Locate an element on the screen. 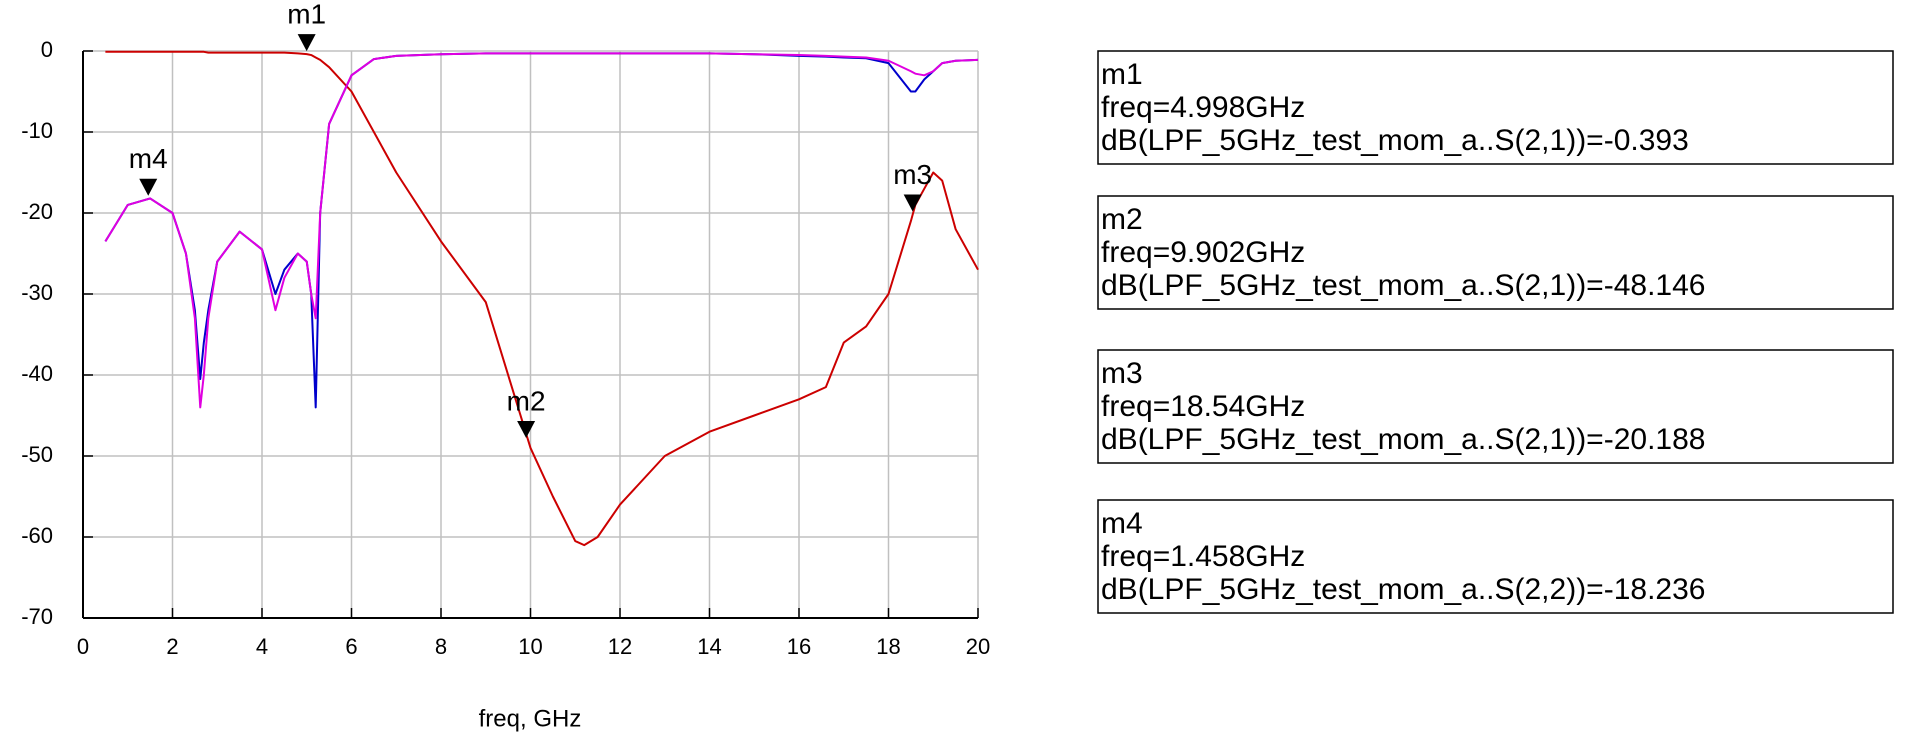 This screenshot has height=753, width=1914. marker-label: m3 is located at coordinates (912, 174).